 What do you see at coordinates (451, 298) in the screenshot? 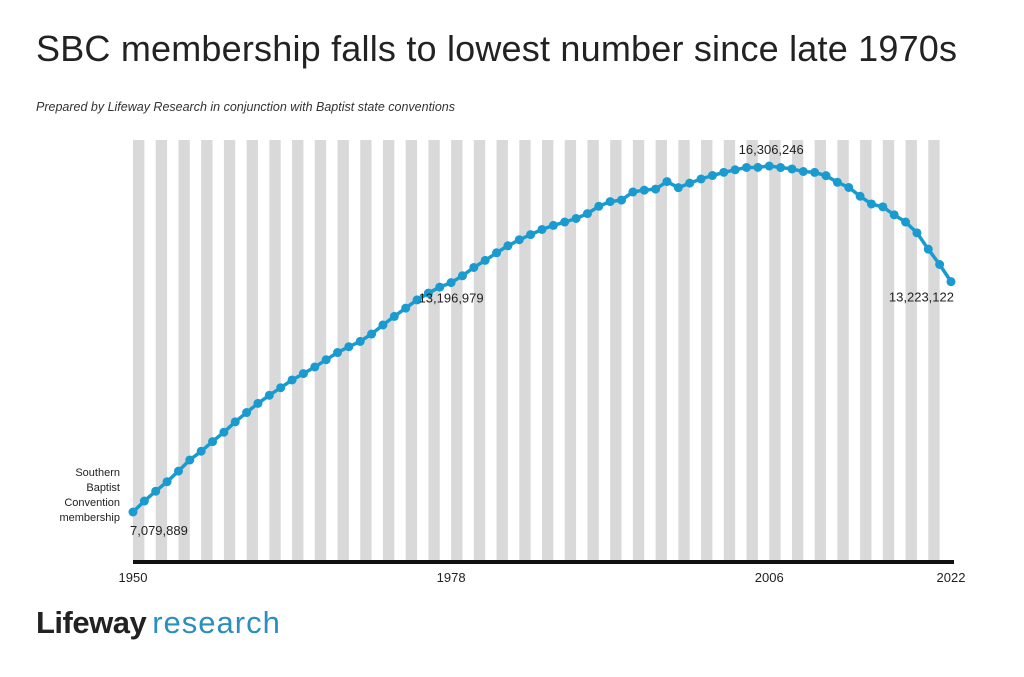
I see `data-label: 13,196,979` at bounding box center [451, 298].